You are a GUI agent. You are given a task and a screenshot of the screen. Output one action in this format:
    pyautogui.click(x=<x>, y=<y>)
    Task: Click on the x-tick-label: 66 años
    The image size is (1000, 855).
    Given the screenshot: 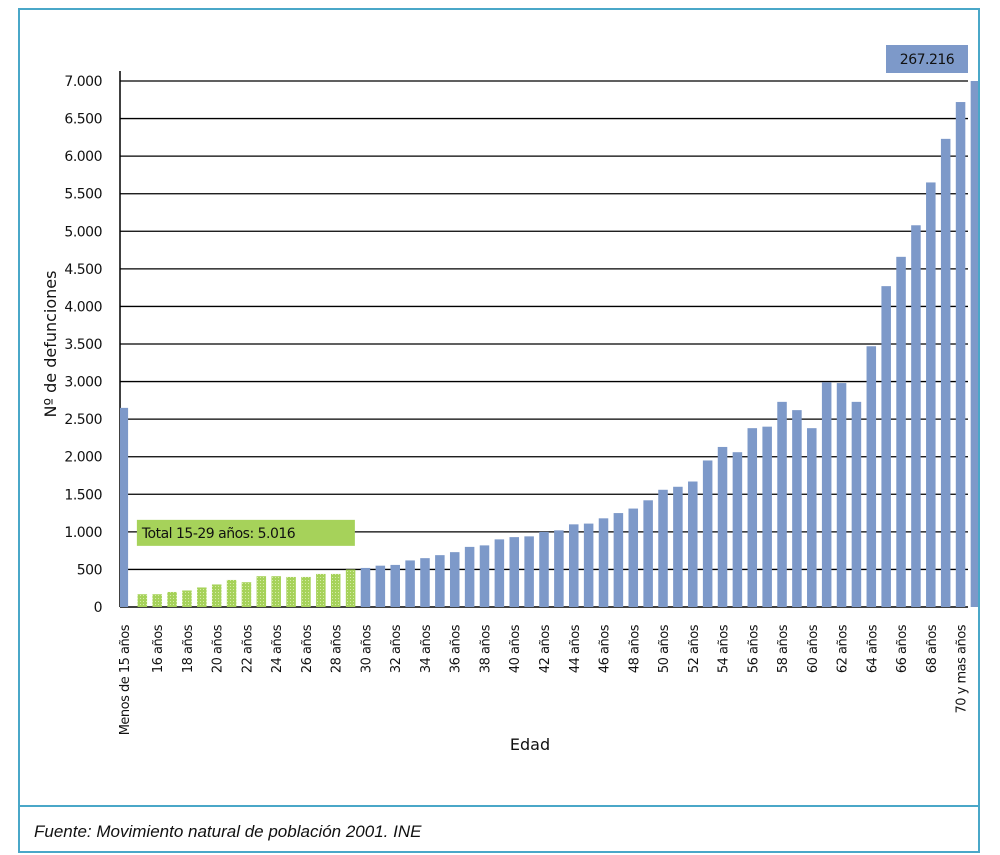 What is the action you would take?
    pyautogui.click(x=902, y=648)
    